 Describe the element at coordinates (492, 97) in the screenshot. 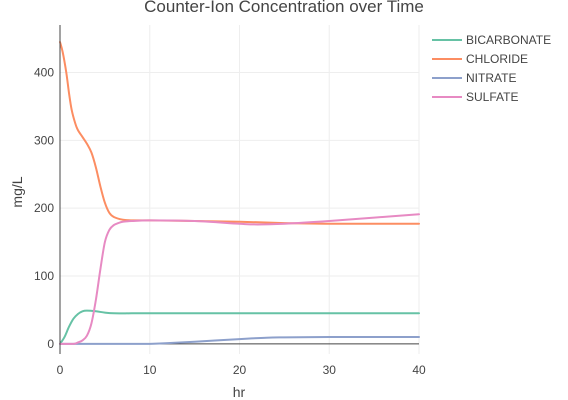

I see `legend-label: SULFATE` at that location.